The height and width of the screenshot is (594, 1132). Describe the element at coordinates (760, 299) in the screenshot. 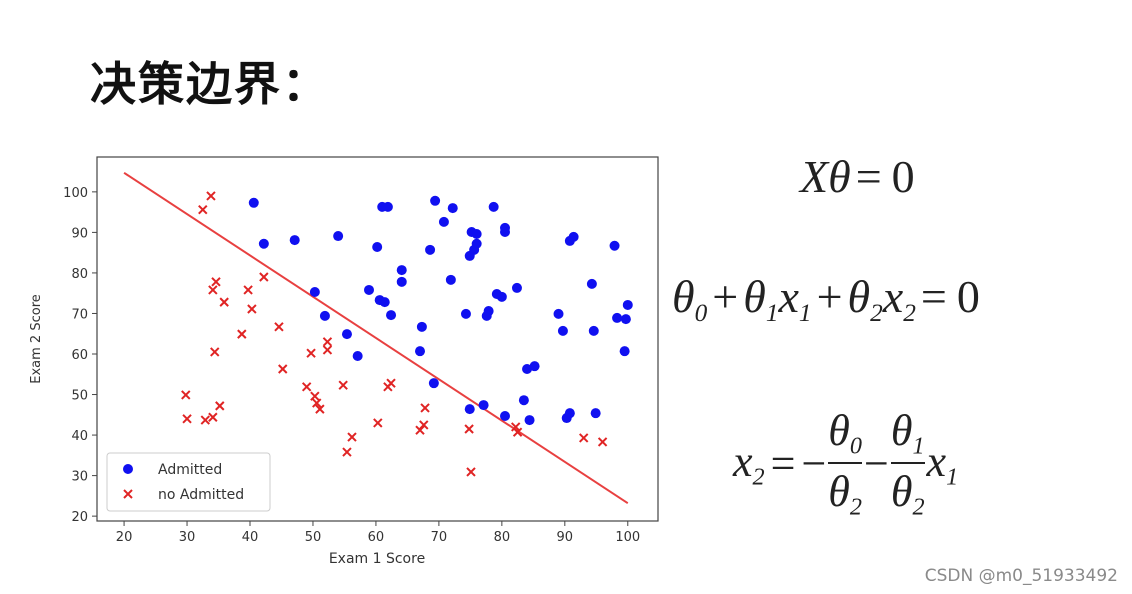

I see `symbol: θ1` at that location.